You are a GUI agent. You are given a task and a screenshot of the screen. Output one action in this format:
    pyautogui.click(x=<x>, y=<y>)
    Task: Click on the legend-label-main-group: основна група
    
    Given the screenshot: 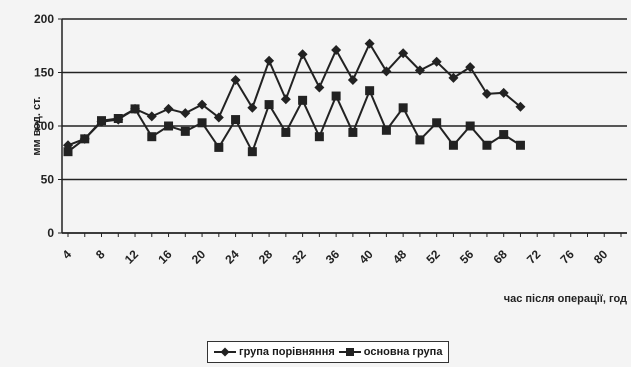 What is the action you would take?
    pyautogui.click(x=403, y=352)
    